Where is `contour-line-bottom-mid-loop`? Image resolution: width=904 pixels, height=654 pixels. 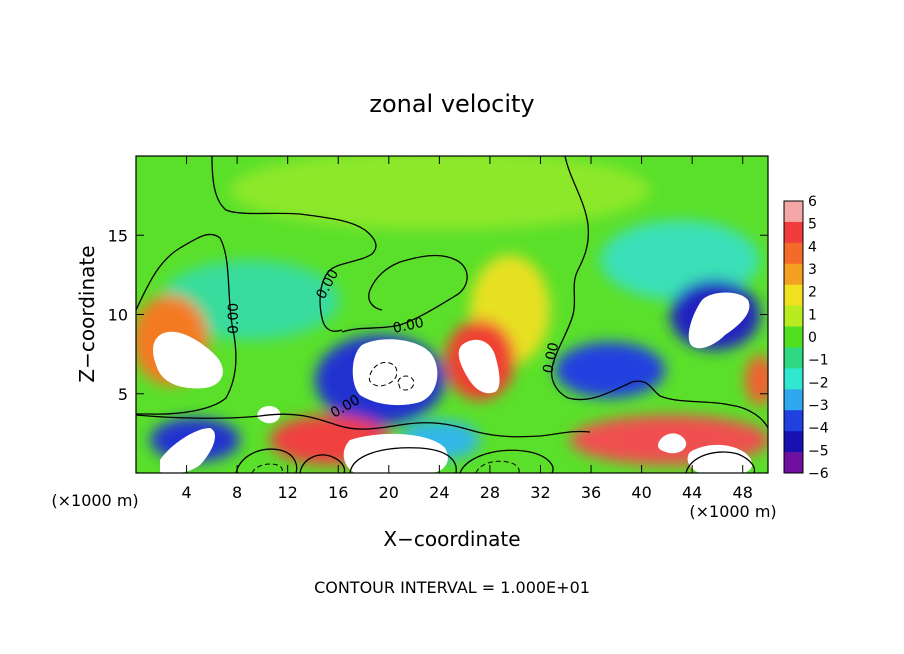
contour-line-bottom-mid-loop is located at coordinates (322, 463).